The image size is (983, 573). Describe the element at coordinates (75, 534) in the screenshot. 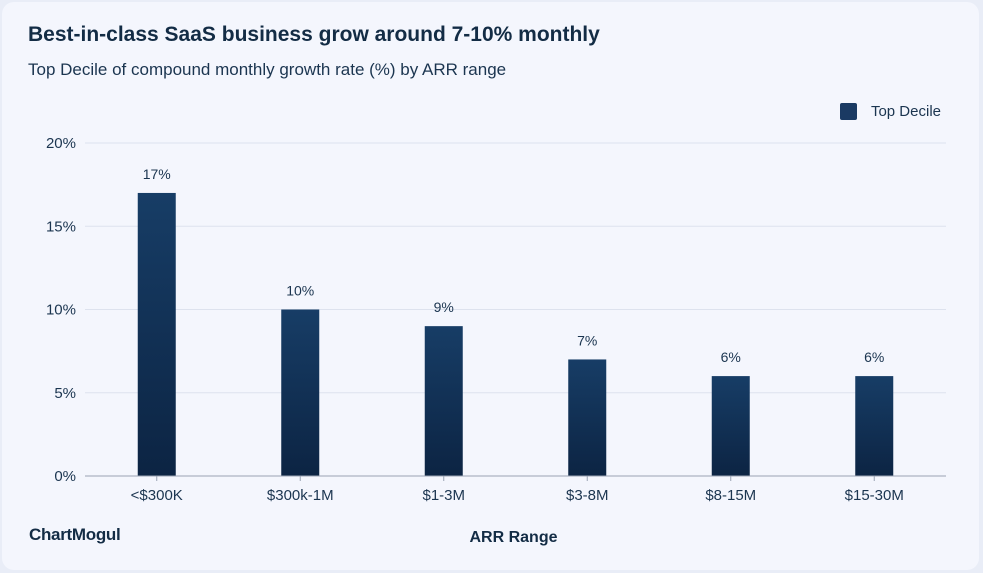

I see `brand-logo: ChartMogul` at that location.